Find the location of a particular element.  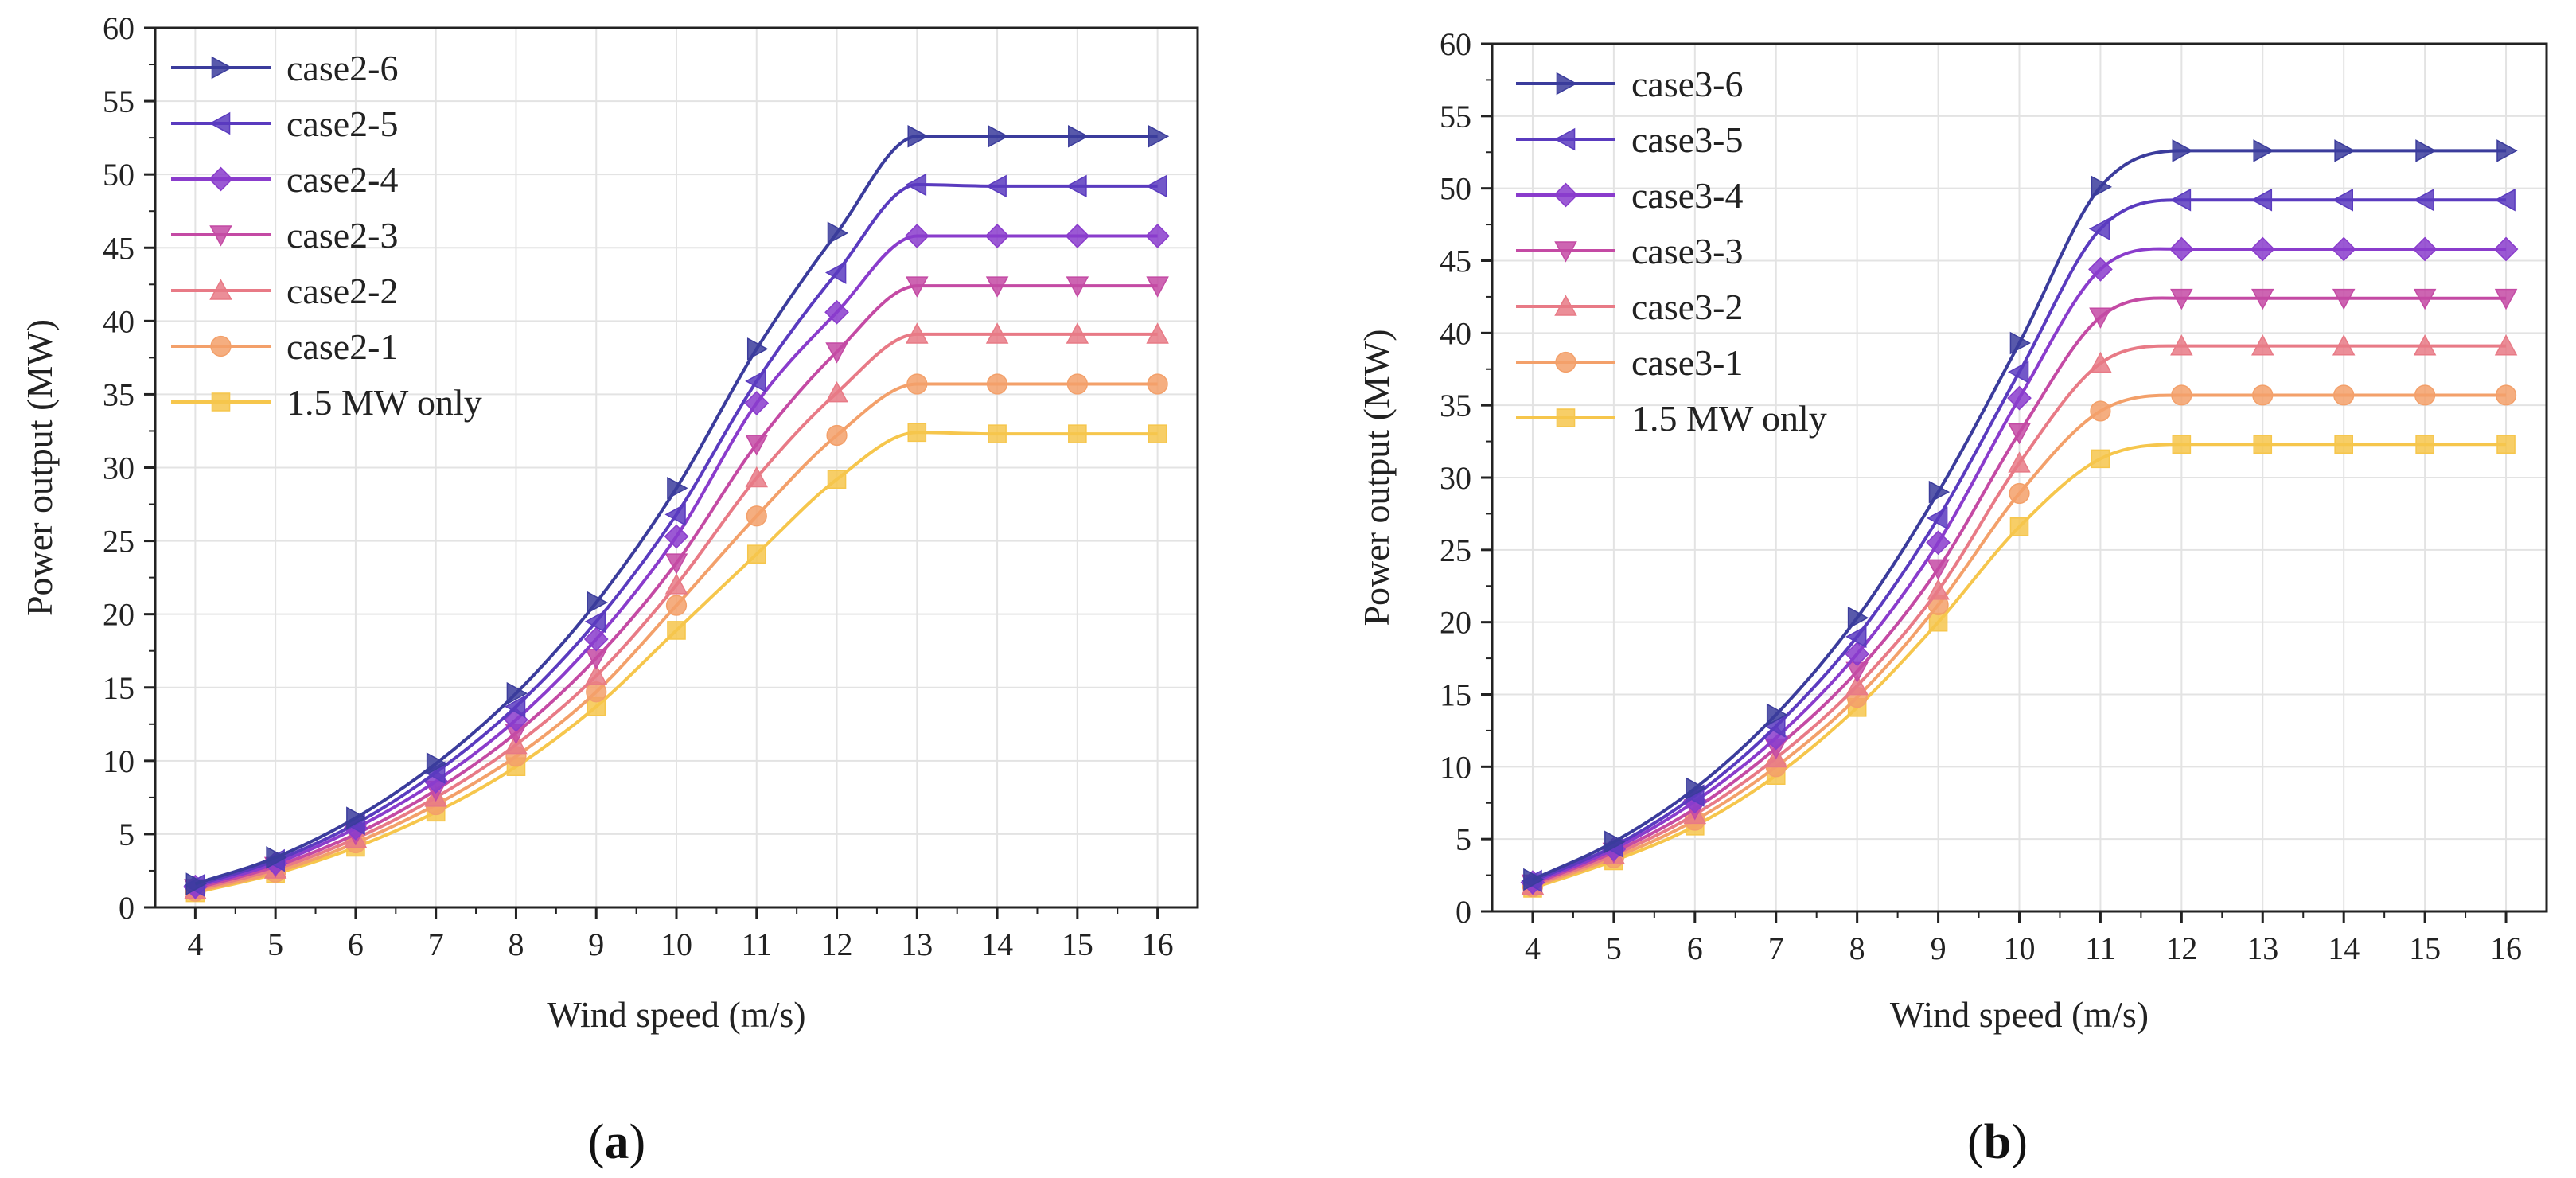

x-tick-label: 4 is located at coordinates (1533, 948).